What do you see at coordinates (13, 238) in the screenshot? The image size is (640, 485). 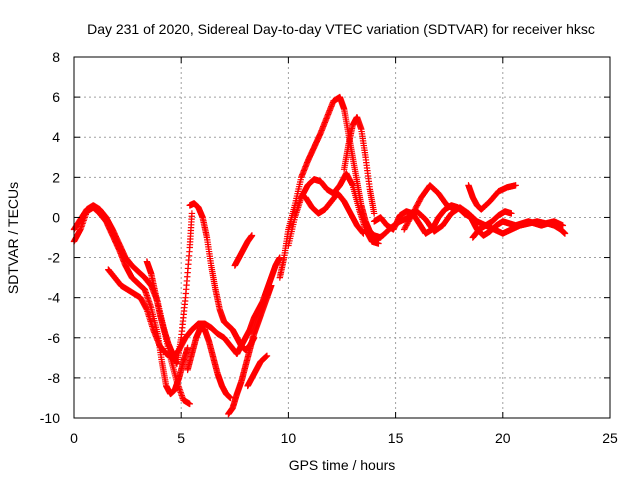 I see `y-axis-label: SDTVAR / TECUs` at bounding box center [13, 238].